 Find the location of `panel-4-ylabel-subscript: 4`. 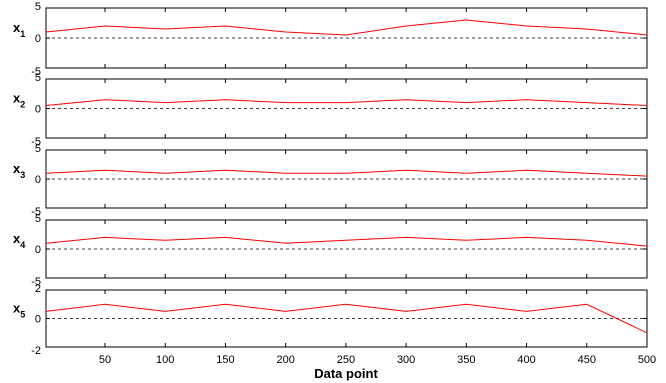

panel-4-ylabel-subscript: 4 is located at coordinates (22, 245).